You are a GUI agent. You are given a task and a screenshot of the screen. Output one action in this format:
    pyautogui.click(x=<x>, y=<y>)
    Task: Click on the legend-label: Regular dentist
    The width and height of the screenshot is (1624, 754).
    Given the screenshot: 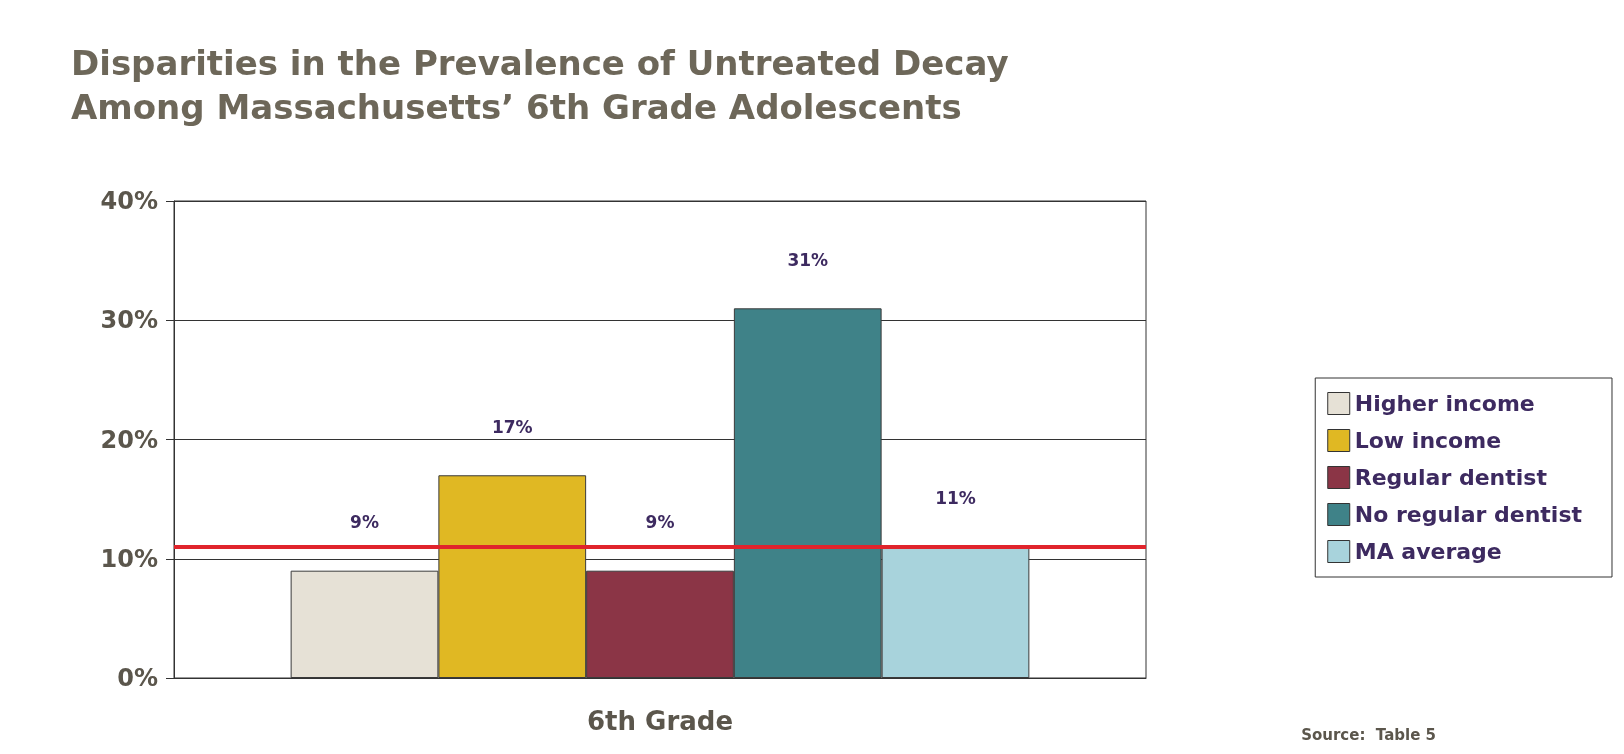 What is the action you would take?
    pyautogui.click(x=1451, y=477)
    